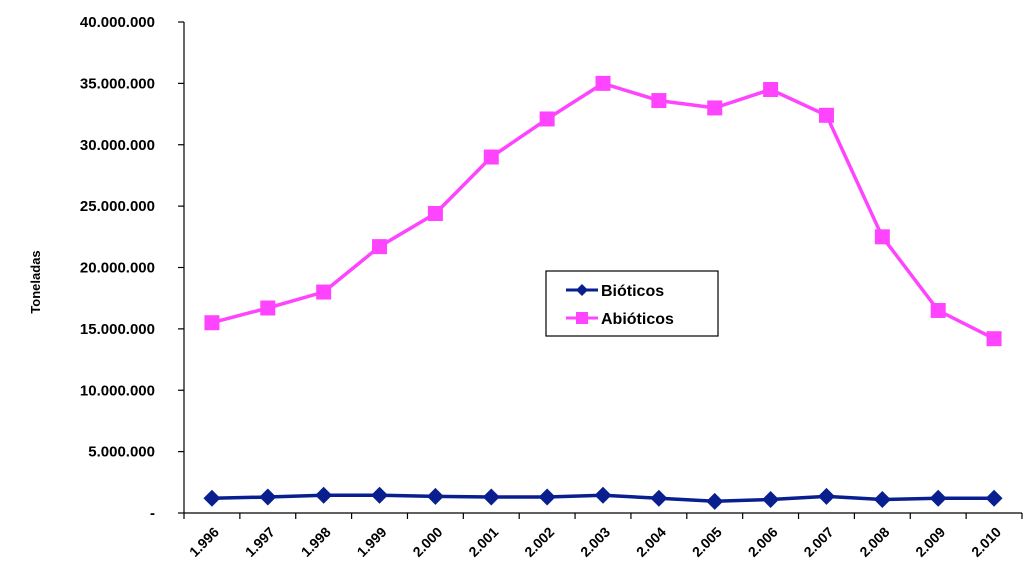 This screenshot has height=577, width=1025. Describe the element at coordinates (632, 291) in the screenshot. I see `legend-bioticos-label: Bióticos` at that location.